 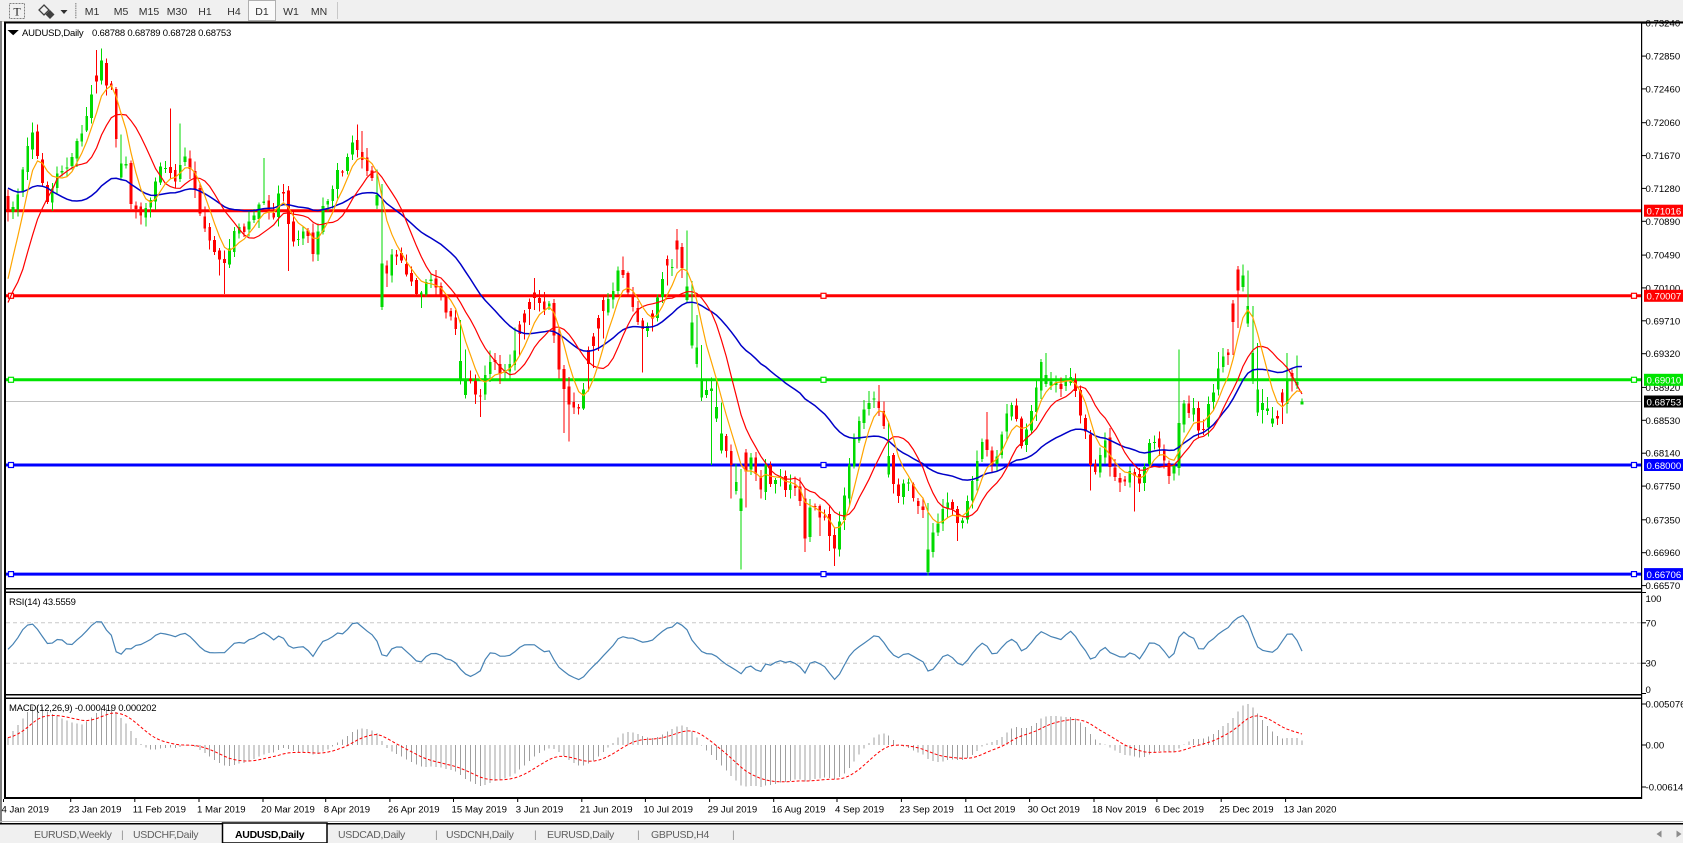 What do you see at coordinates (480, 835) in the screenshot?
I see `svg-text: USDCNH,Daily` at bounding box center [480, 835].